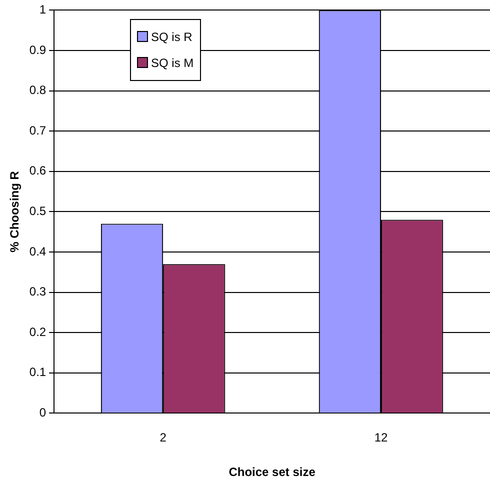 The height and width of the screenshot is (488, 490). I want to click on y-tick-label: 0, so click(42, 413).